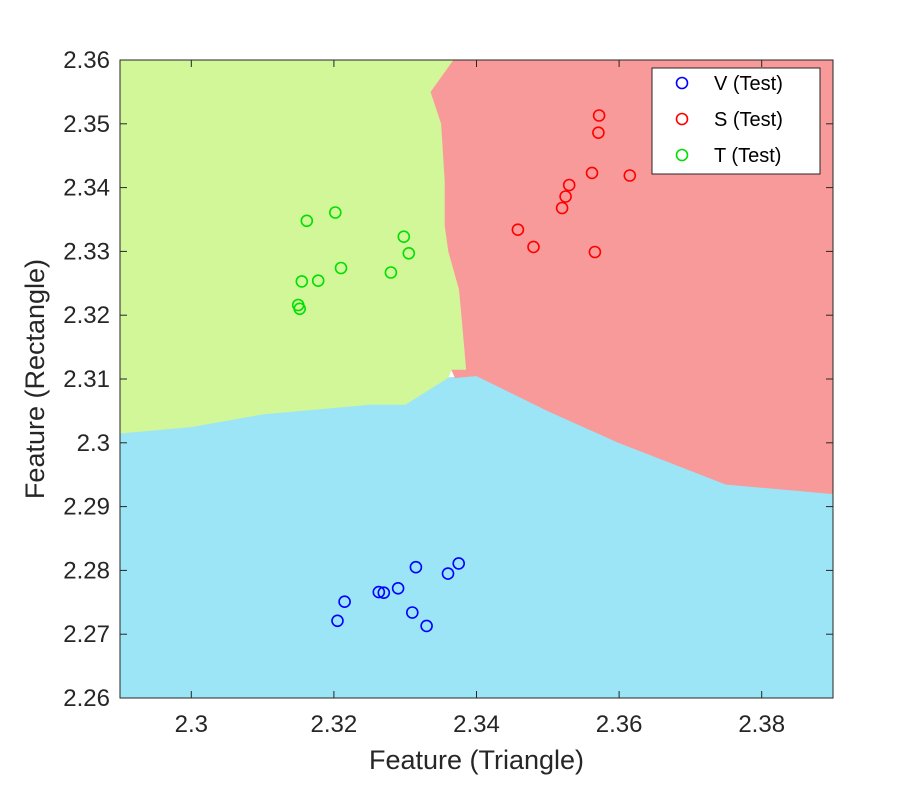 The width and height of the screenshot is (920, 786). I want to click on y-tick-label: 2.34, so click(86, 188).